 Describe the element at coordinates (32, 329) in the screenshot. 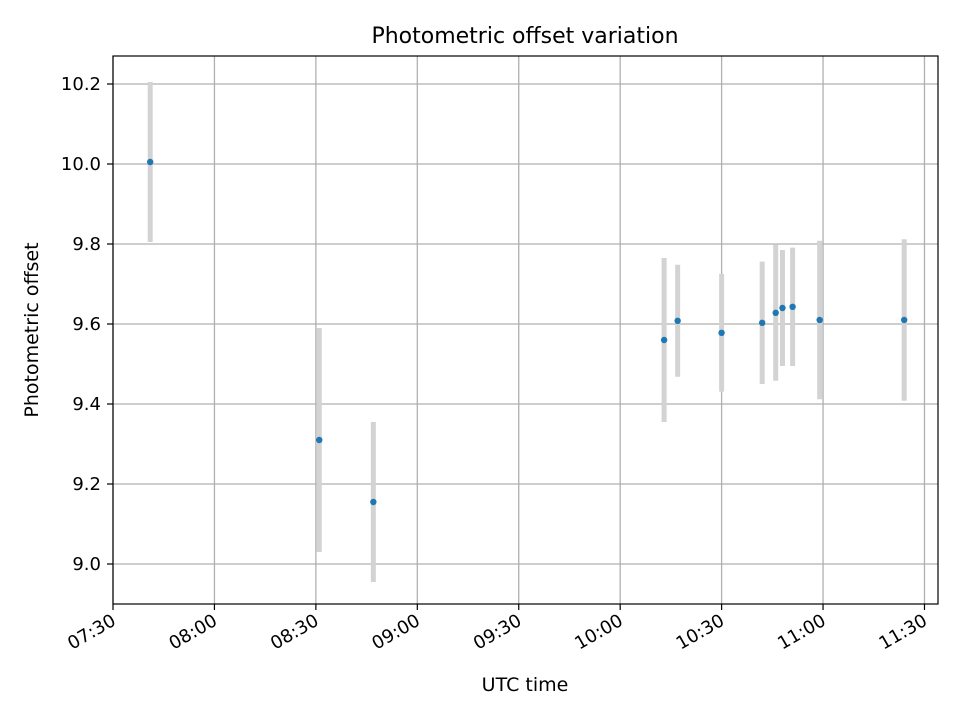

I see `y-axis-label: Photometric offset` at that location.